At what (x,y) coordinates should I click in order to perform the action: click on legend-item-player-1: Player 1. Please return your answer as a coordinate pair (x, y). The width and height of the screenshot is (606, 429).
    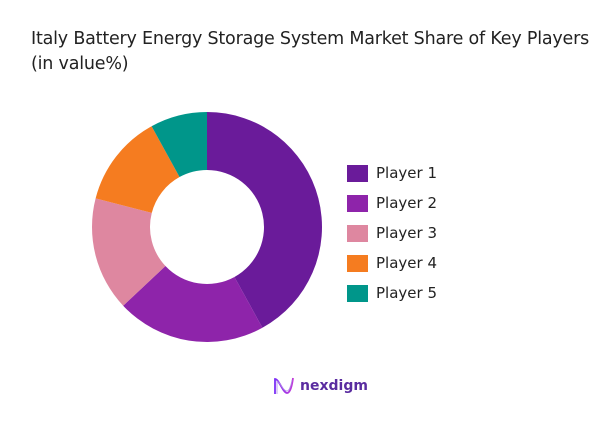
    Looking at the image, I should click on (392, 173).